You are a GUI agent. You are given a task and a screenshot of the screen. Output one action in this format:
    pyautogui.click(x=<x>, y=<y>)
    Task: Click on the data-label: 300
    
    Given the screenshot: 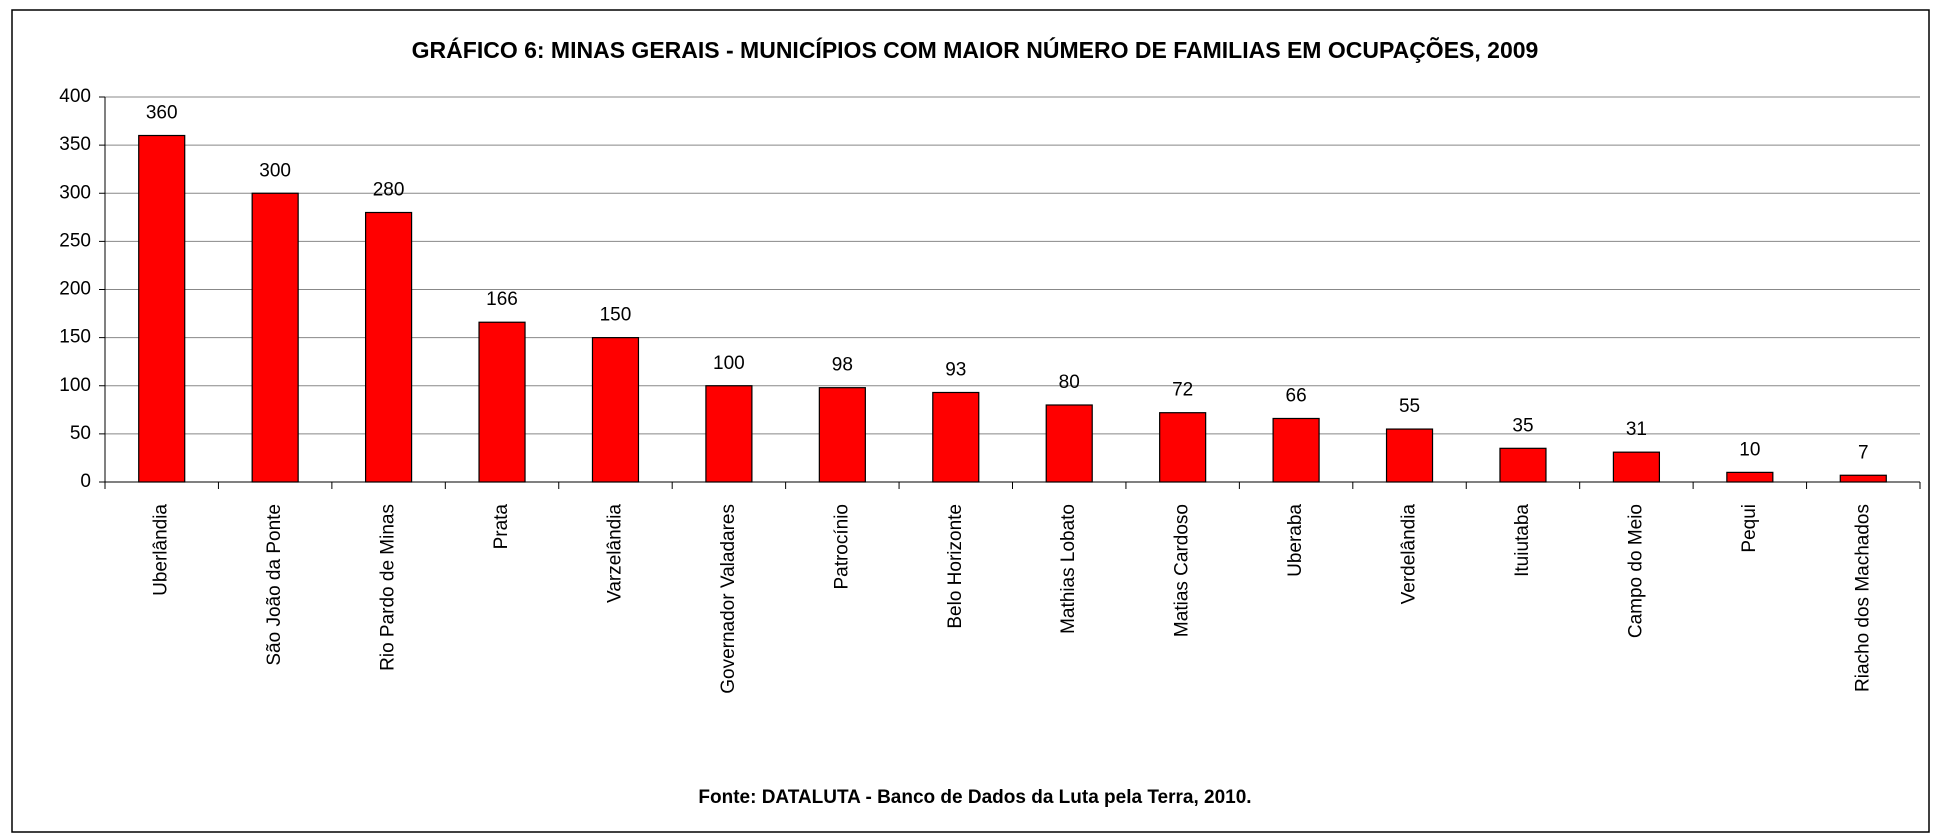 What is the action you would take?
    pyautogui.click(x=275, y=170)
    